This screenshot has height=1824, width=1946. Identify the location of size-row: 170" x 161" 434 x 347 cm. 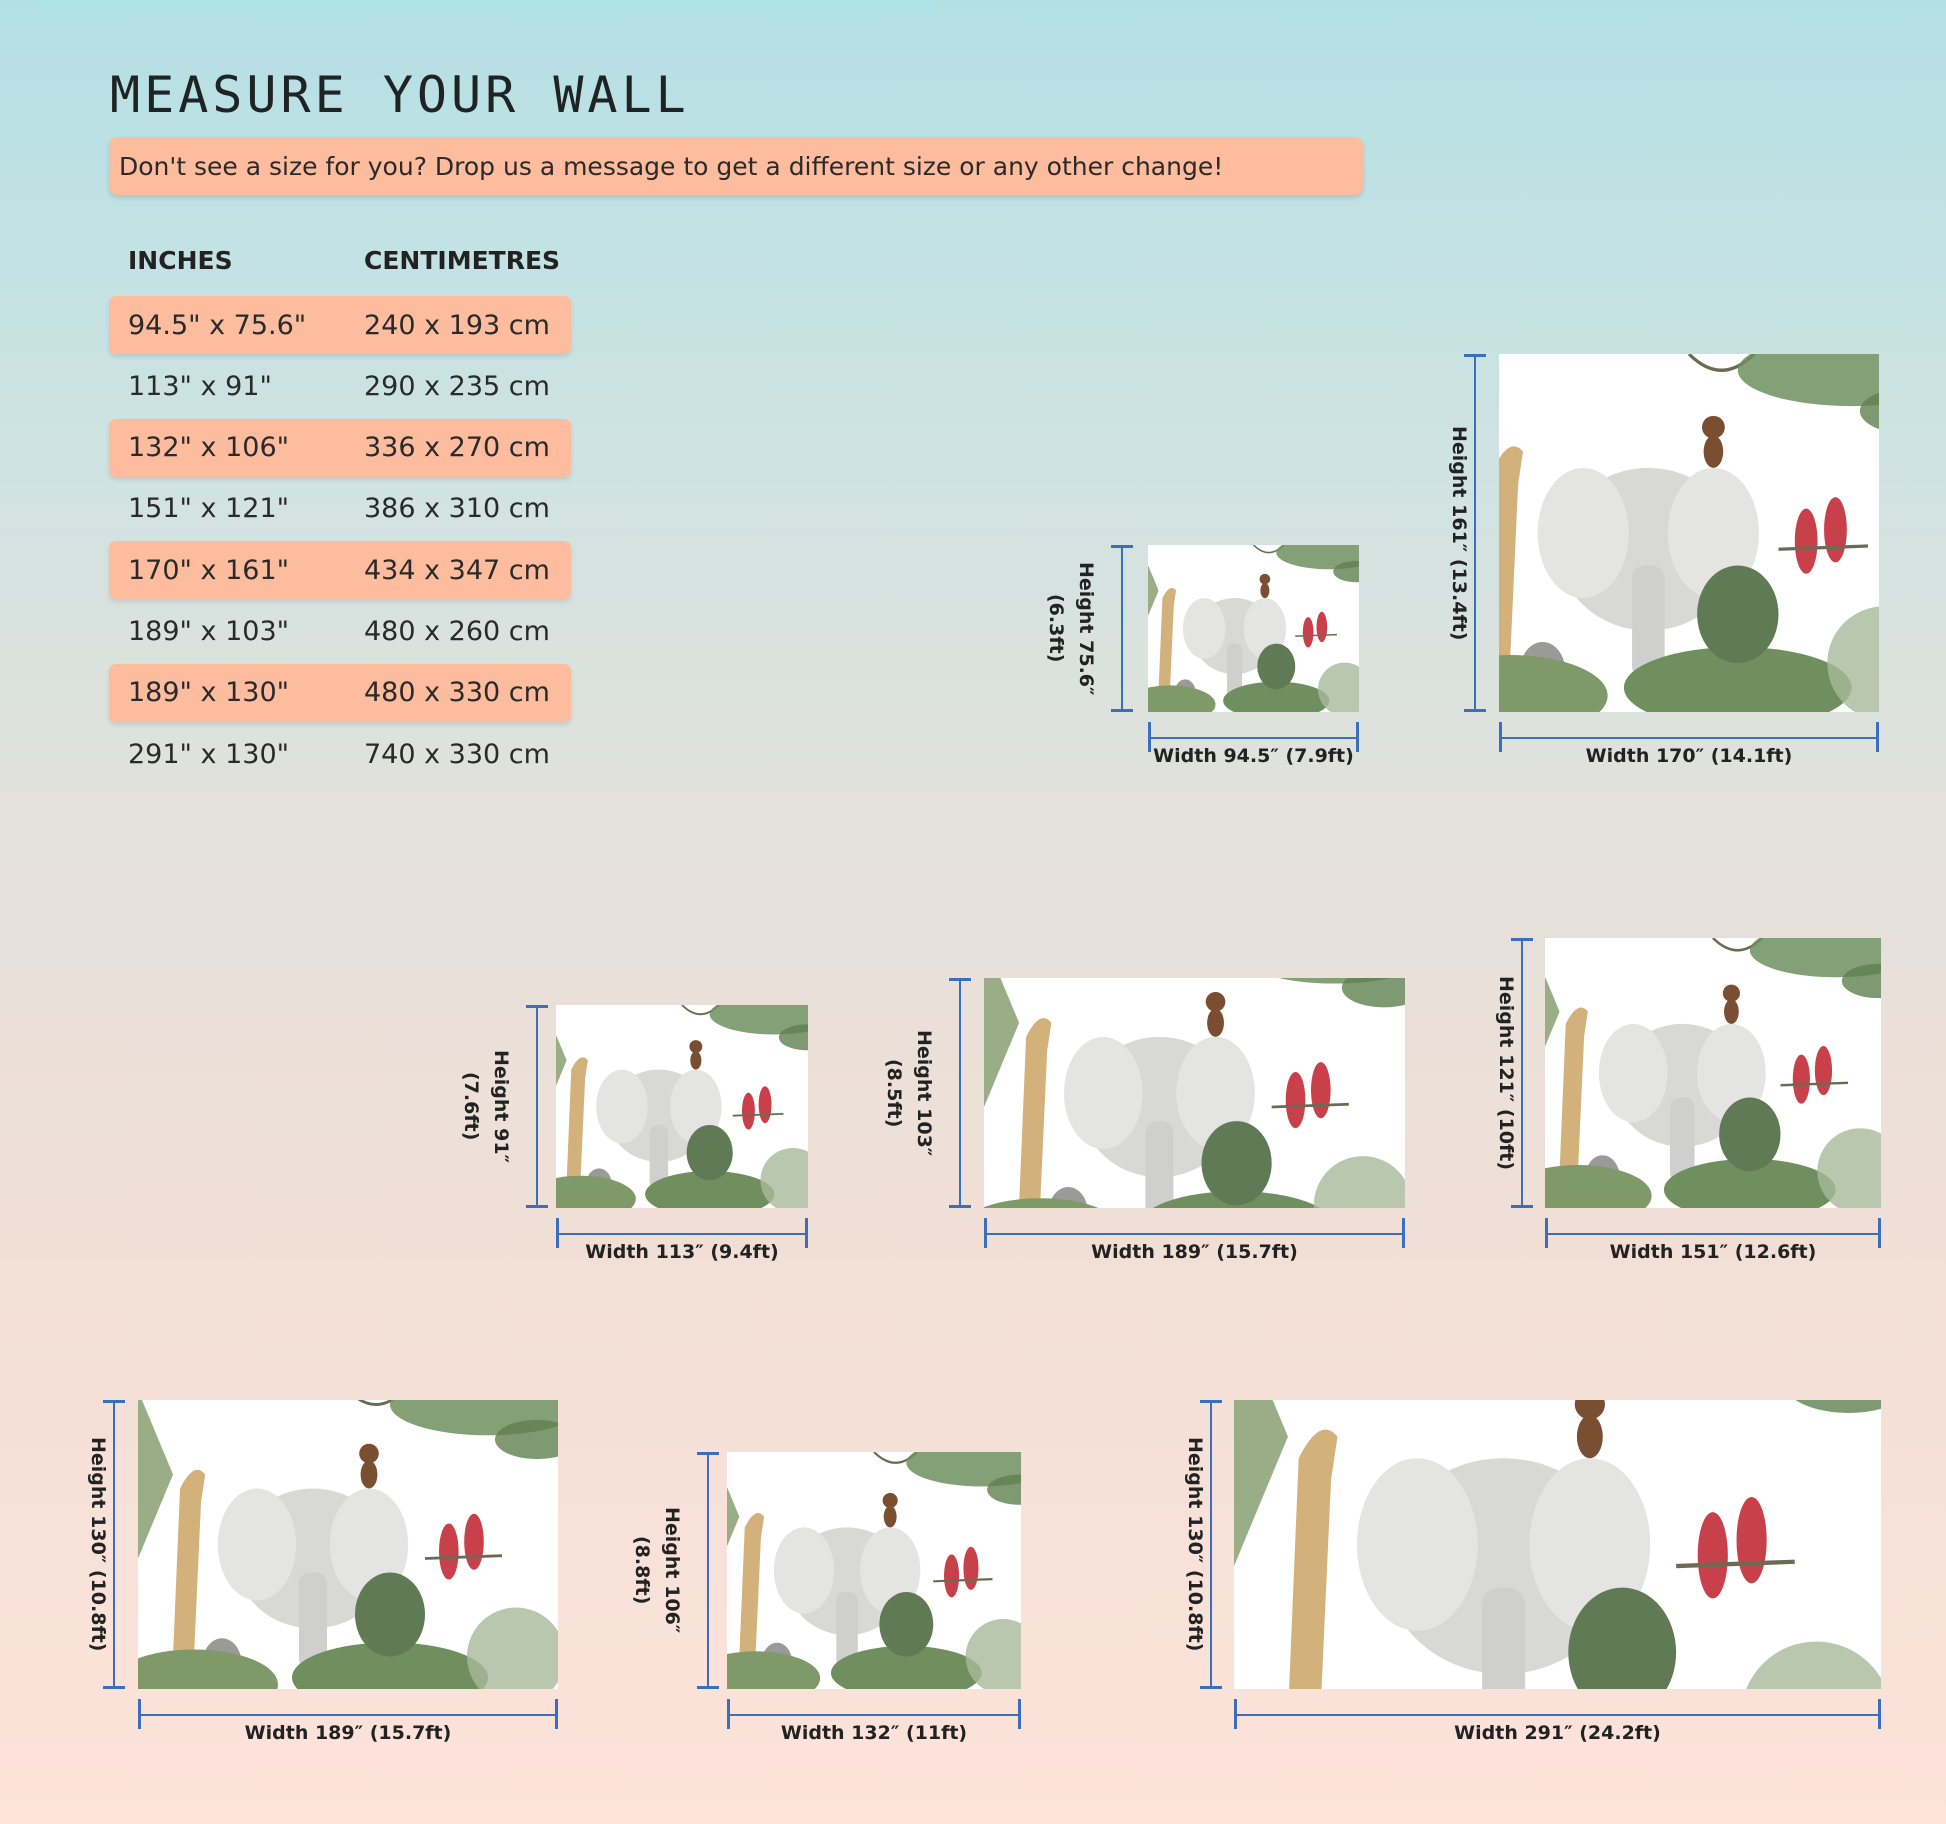
(340, 570).